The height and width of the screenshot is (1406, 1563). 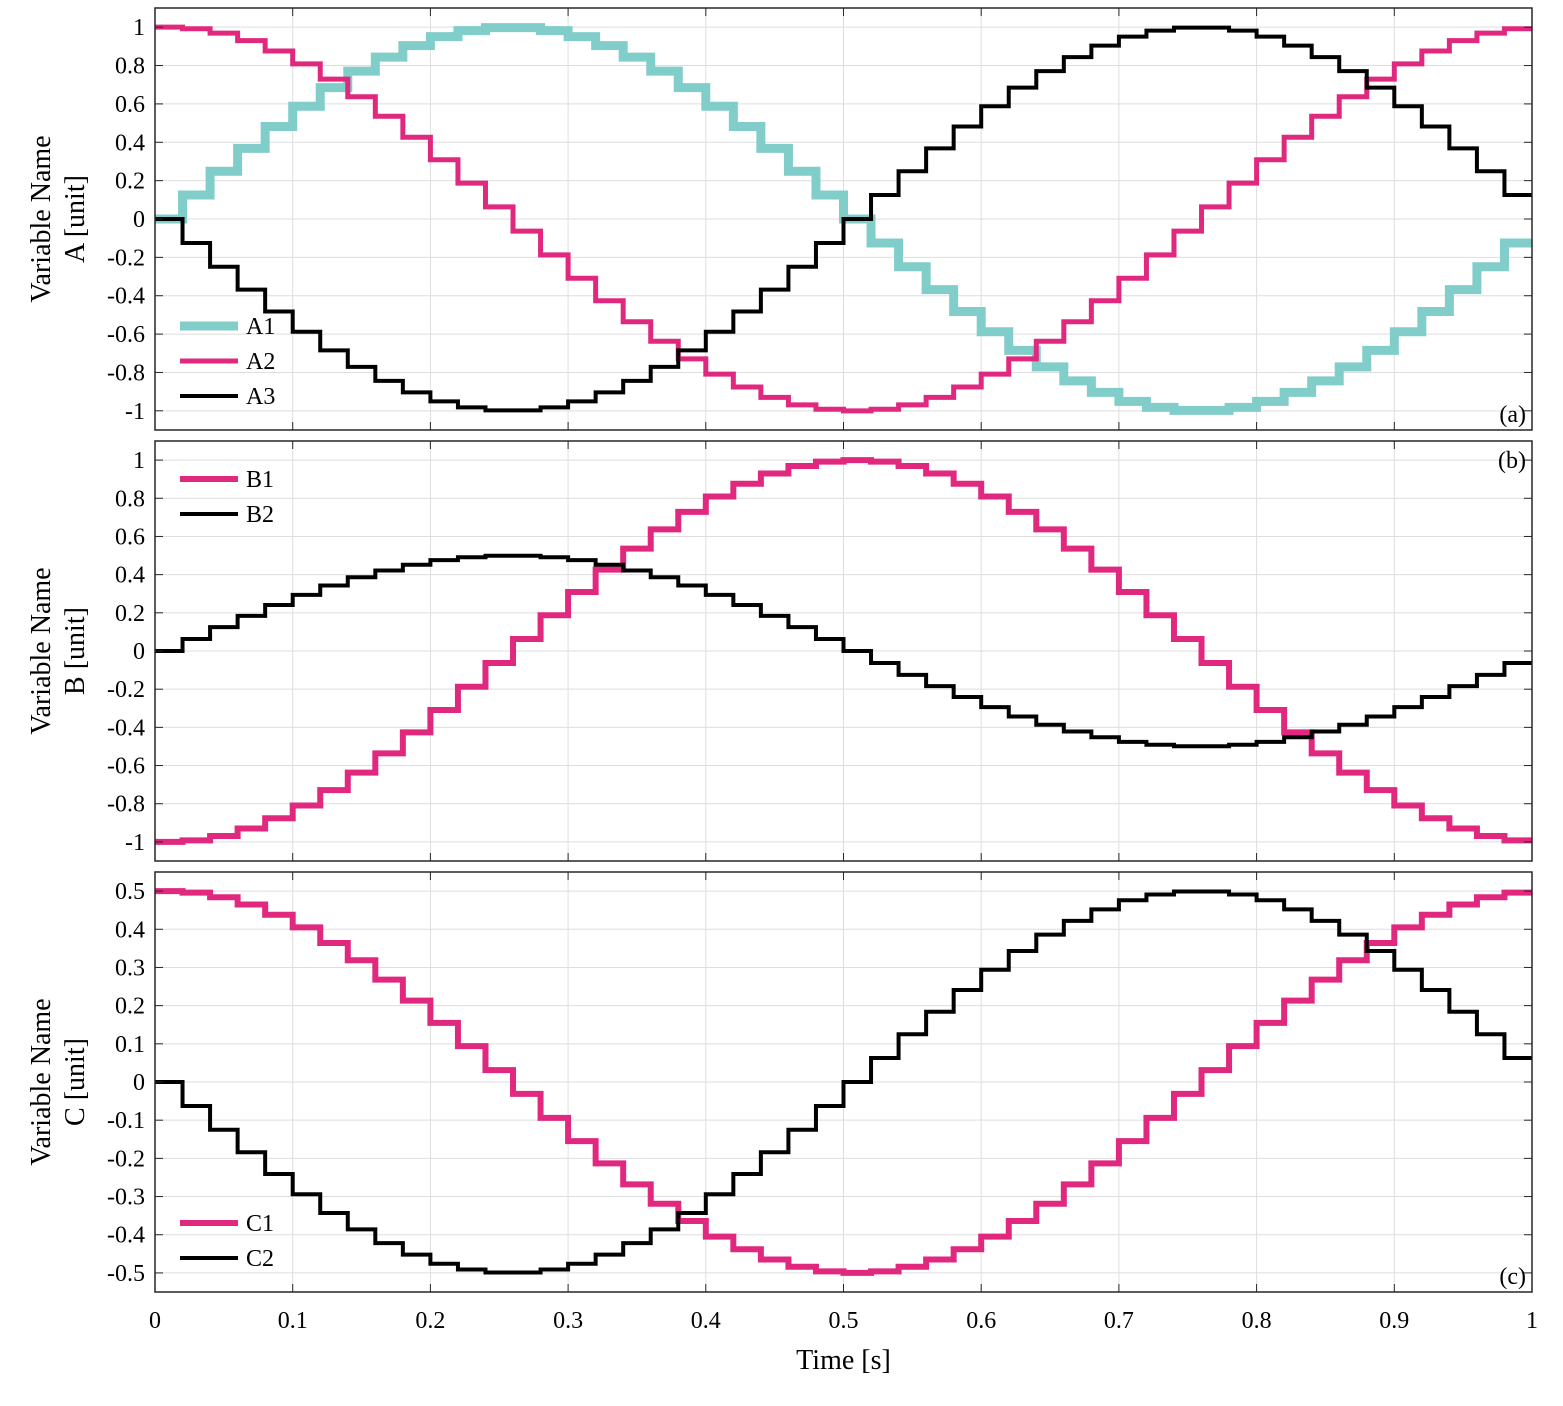 I want to click on y-axis-title-line: B [unit], so click(x=75, y=651).